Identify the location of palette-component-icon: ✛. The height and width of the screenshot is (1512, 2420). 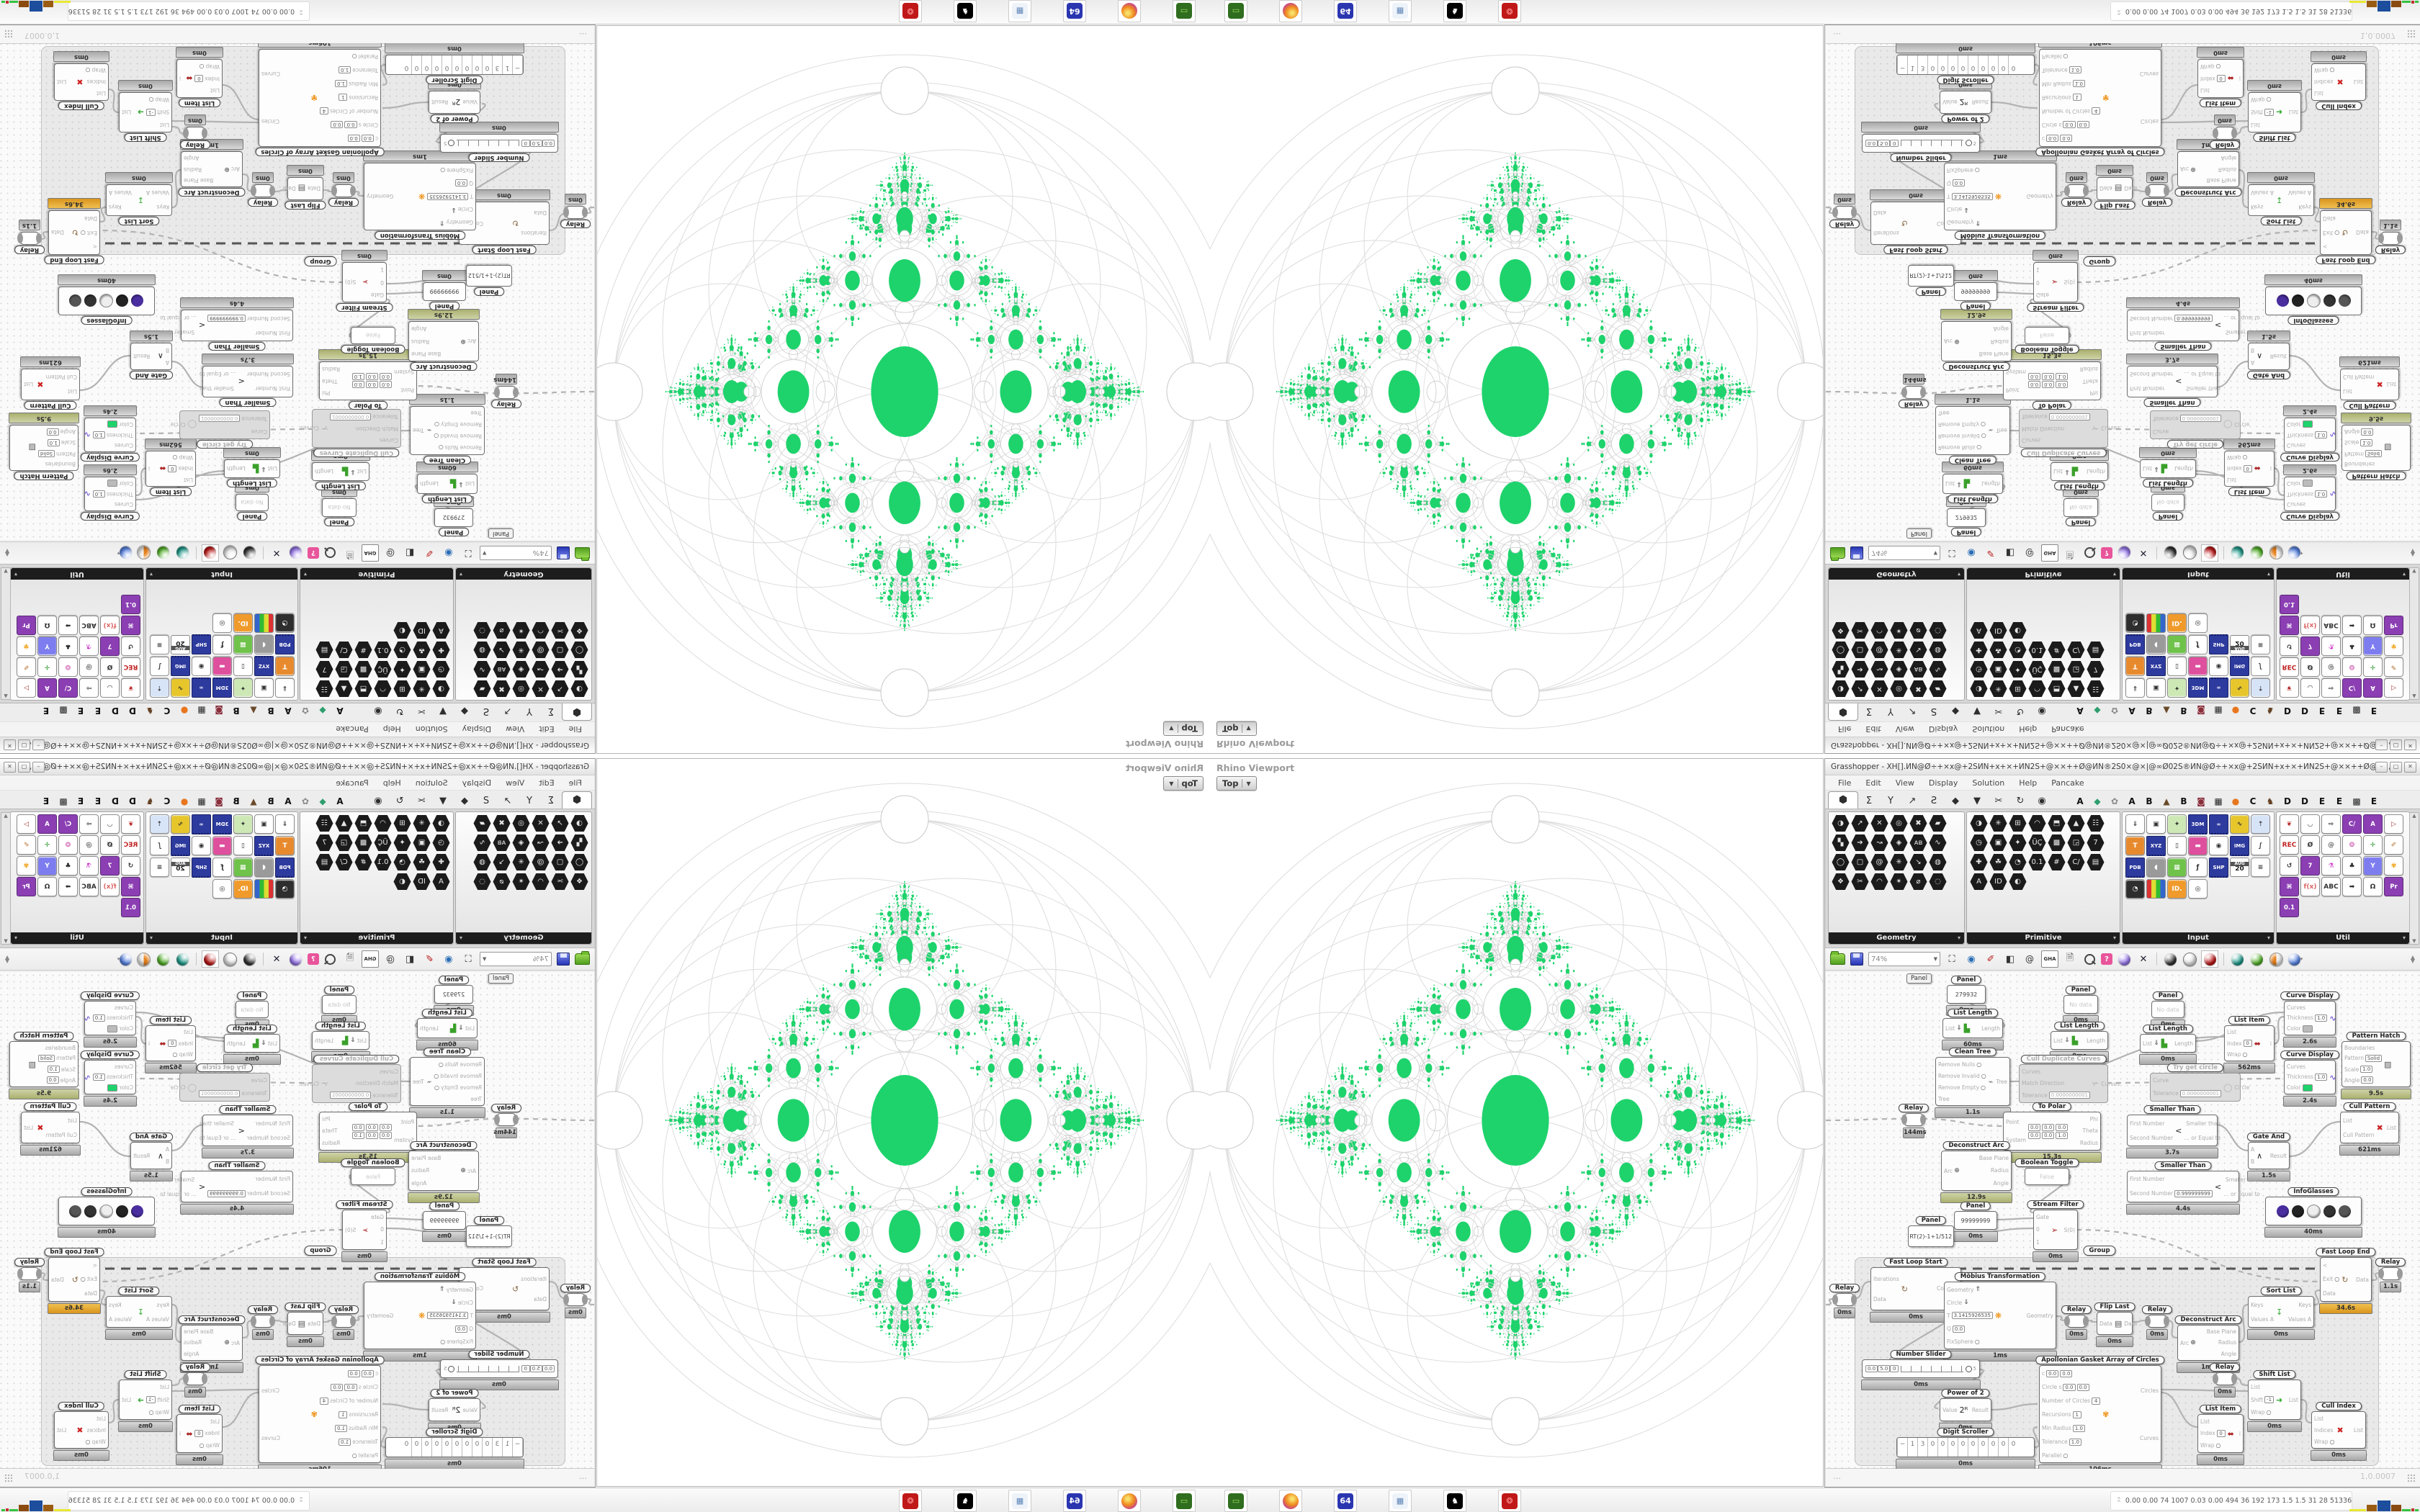
(2373, 845).